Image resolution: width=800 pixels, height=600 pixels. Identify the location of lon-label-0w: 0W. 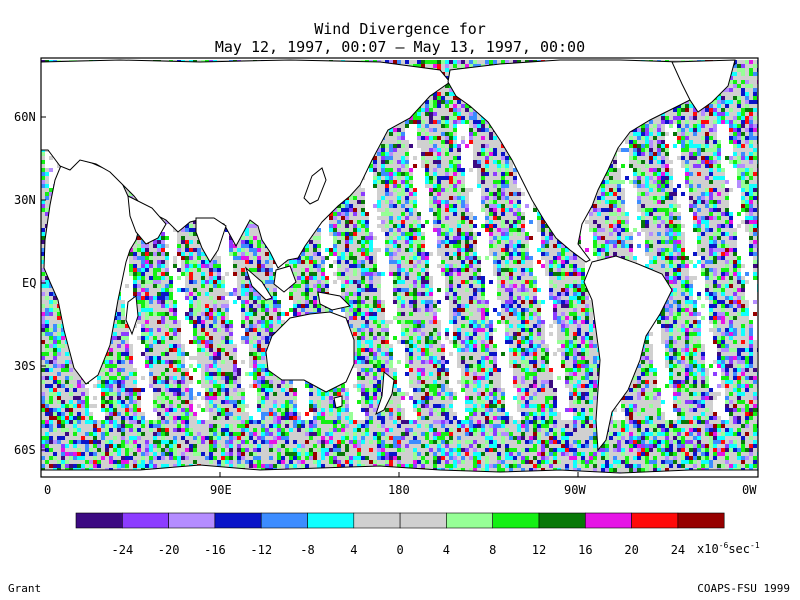
(749, 490).